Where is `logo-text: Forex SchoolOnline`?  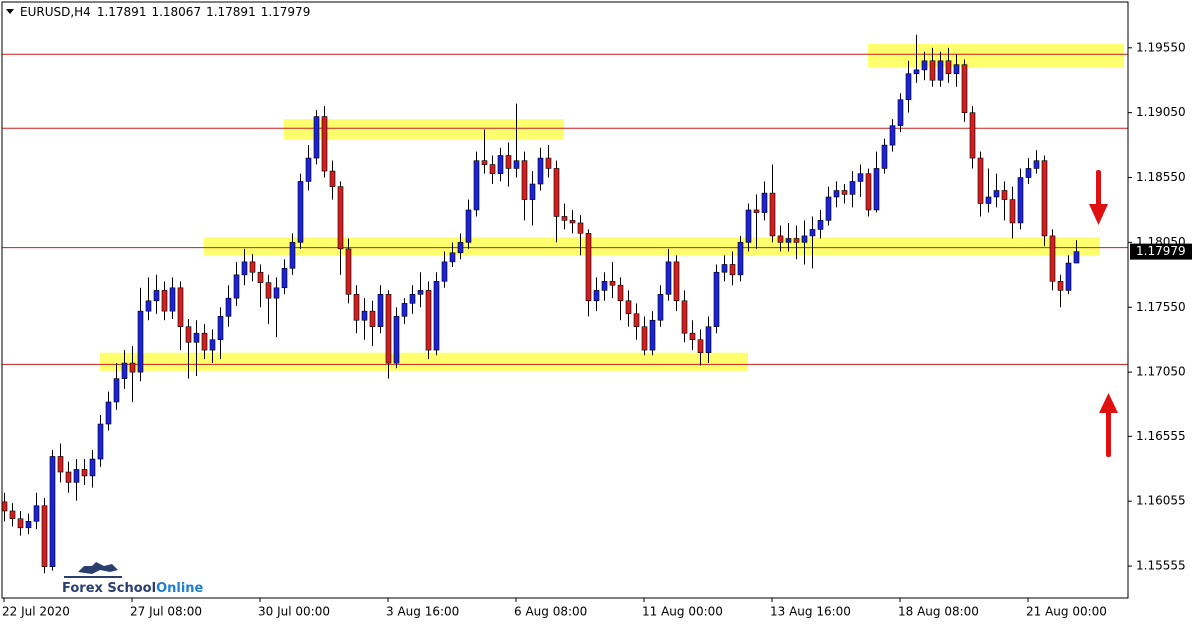
logo-text: Forex SchoolOnline is located at coordinates (133, 588).